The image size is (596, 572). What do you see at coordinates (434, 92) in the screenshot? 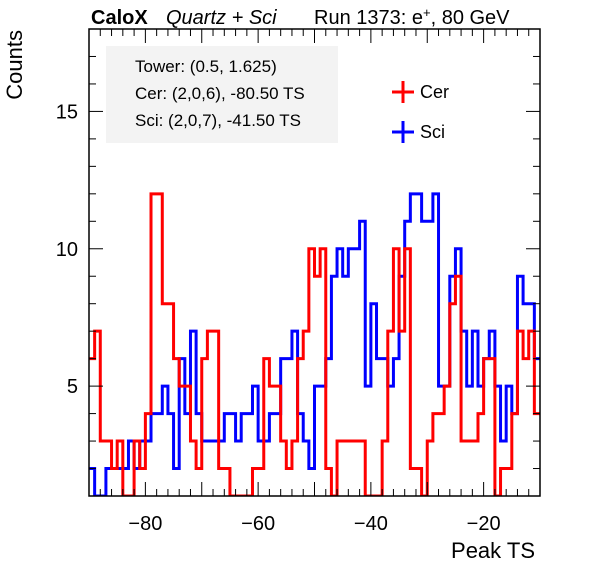
I see `legend-cer-label: Cer` at bounding box center [434, 92].